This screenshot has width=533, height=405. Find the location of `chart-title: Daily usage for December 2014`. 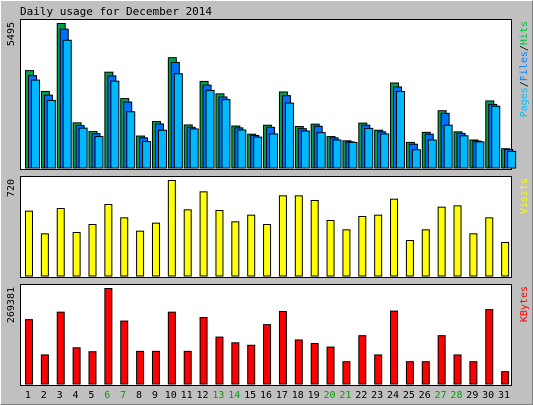

chart-title: Daily usage for December 2014 is located at coordinates (116, 11).